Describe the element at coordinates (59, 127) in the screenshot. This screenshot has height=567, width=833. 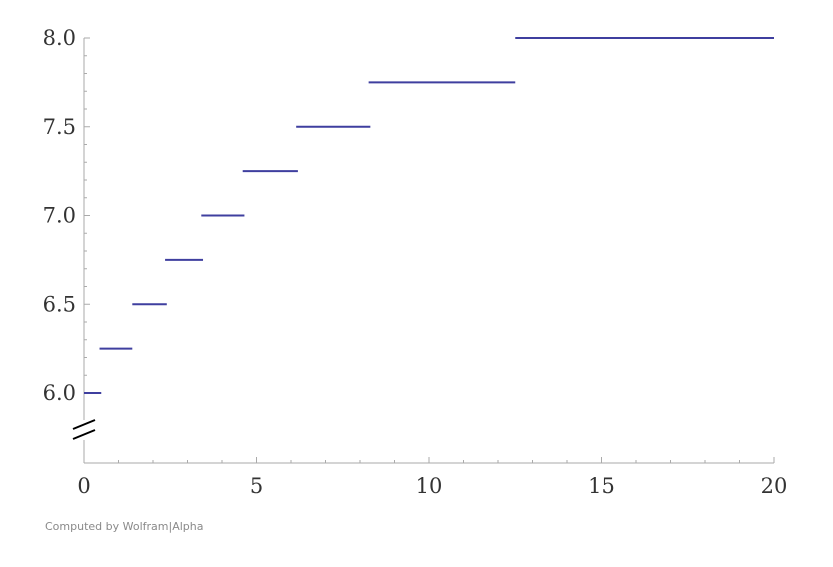
I see `y-tick-label: 7.5` at that location.